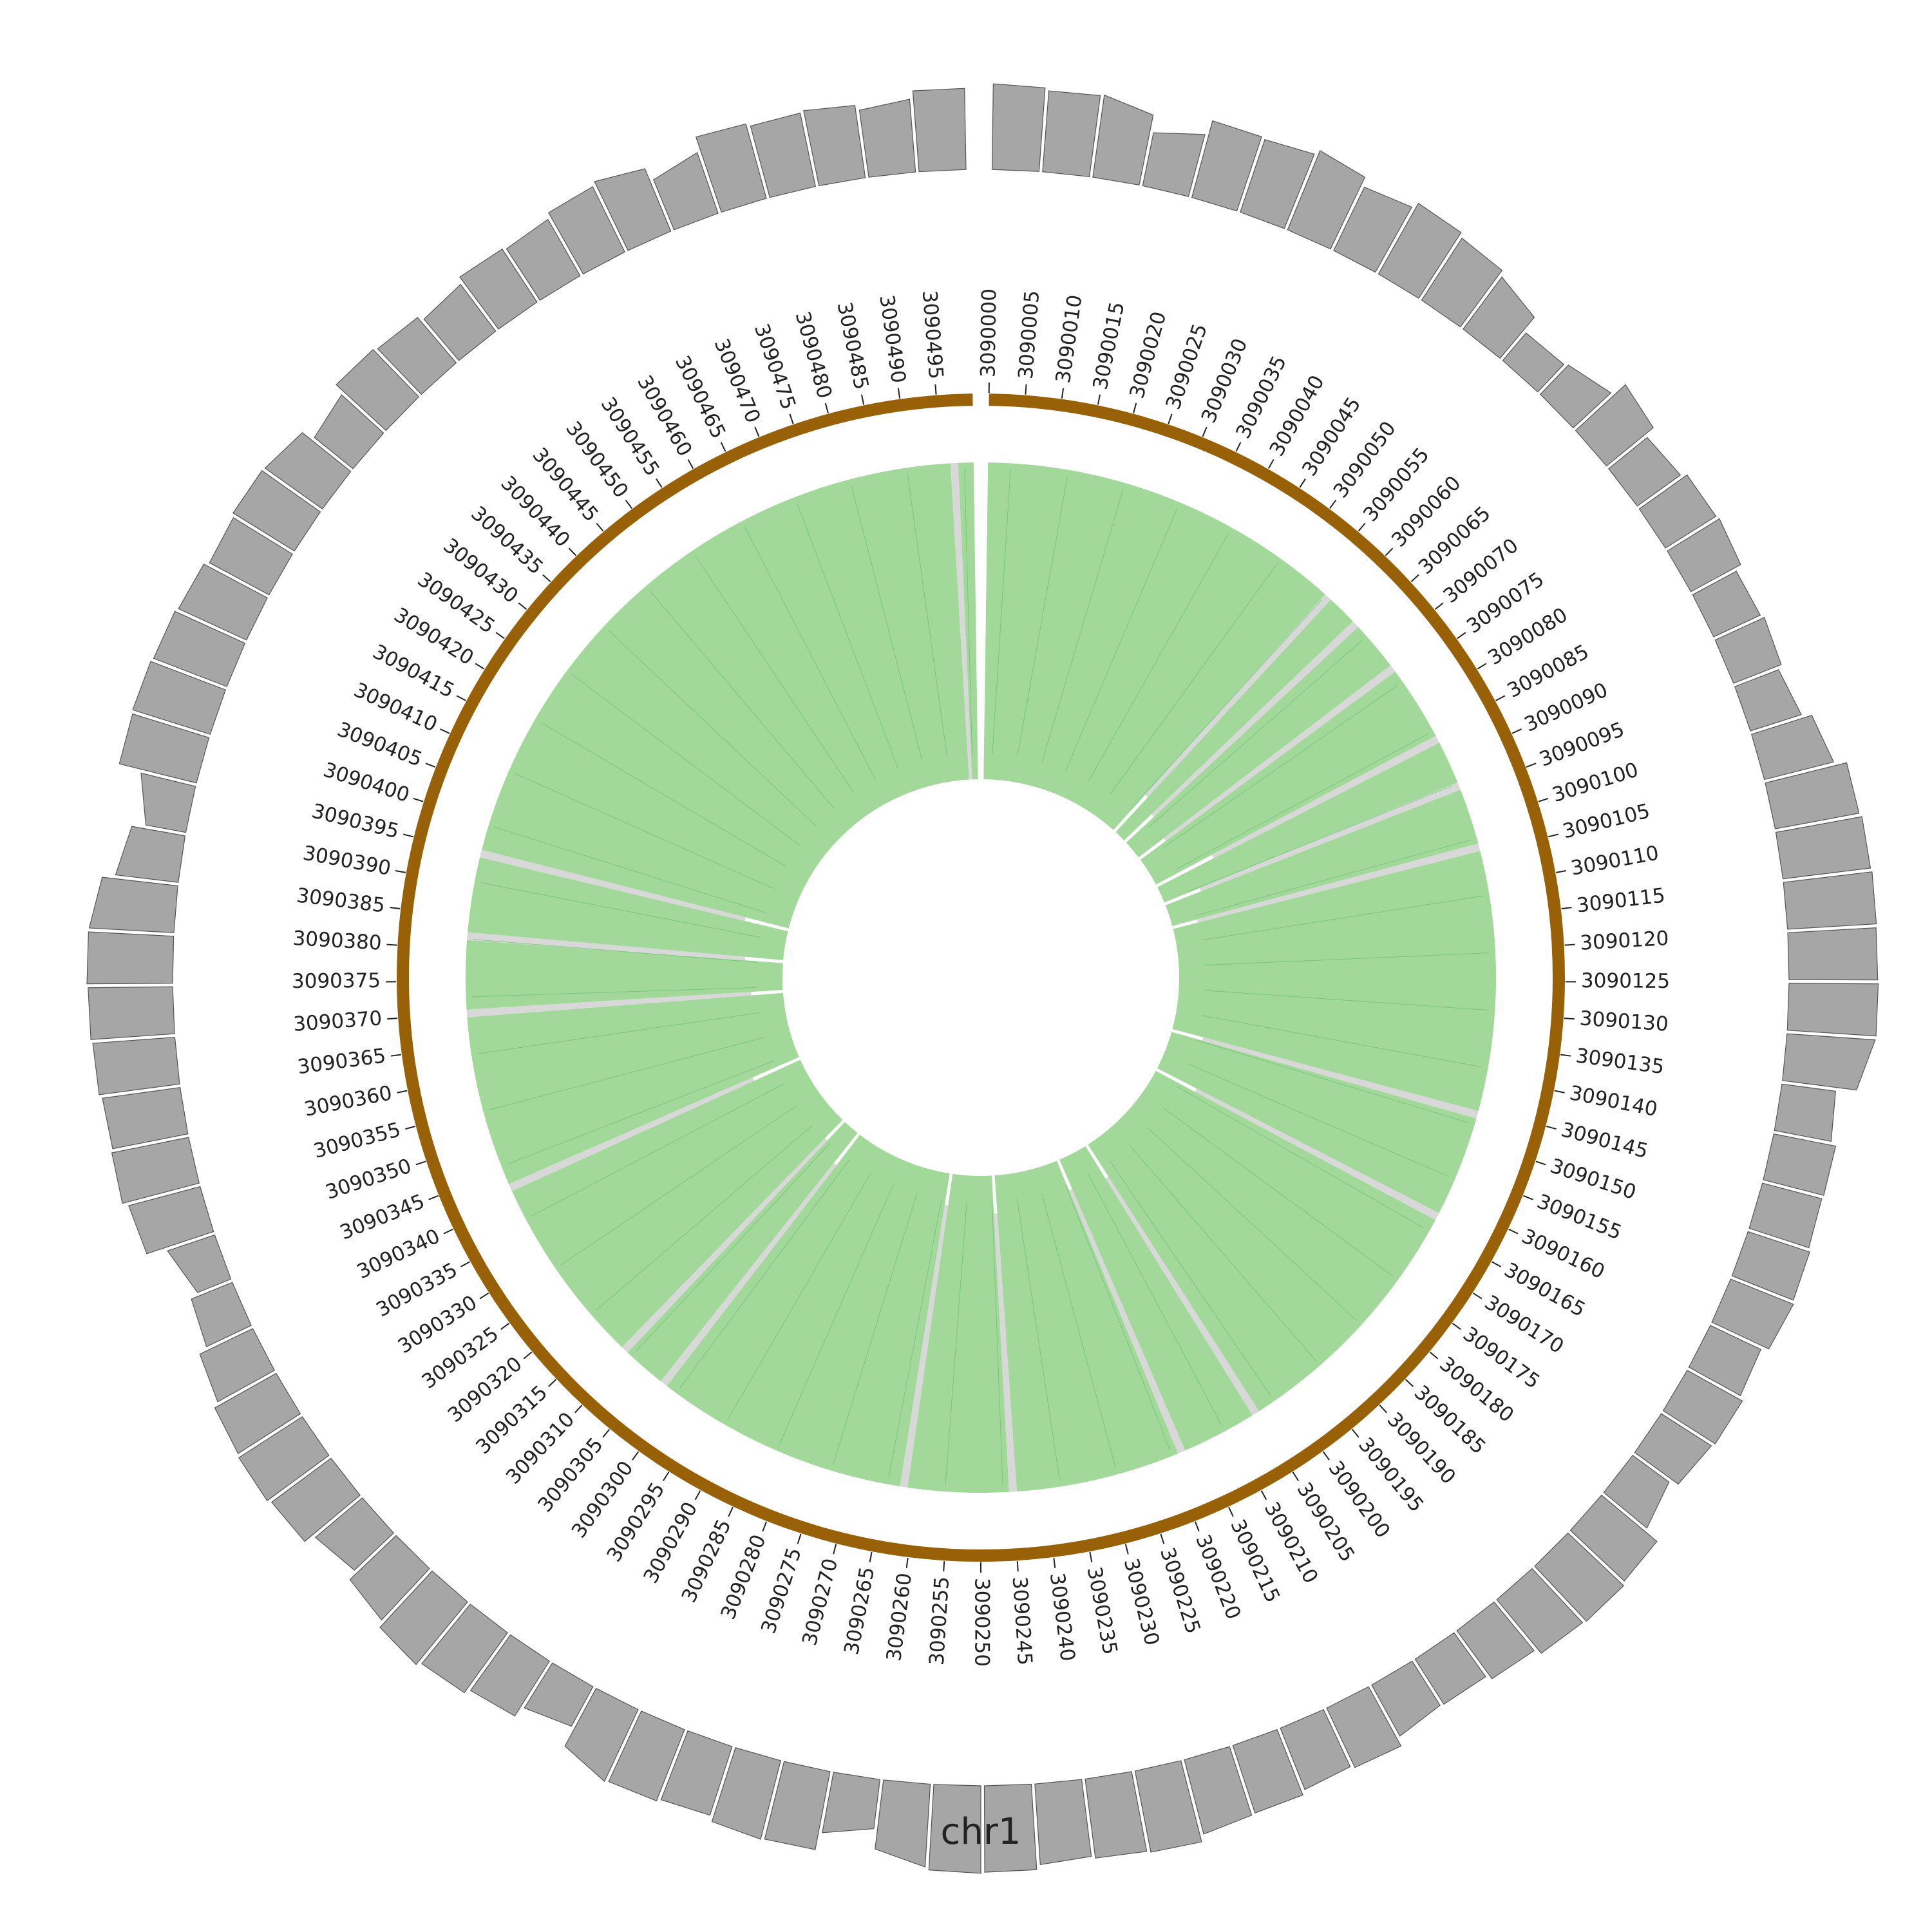 This screenshot has height=1932, width=1932. I want to click on tick-label: 3090140, so click(1613, 1101).